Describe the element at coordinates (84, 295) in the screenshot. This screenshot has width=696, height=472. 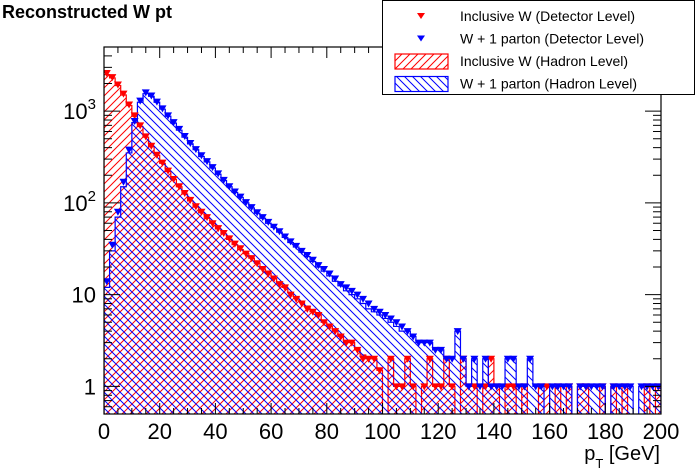
I see `y-tick-label: 10` at that location.